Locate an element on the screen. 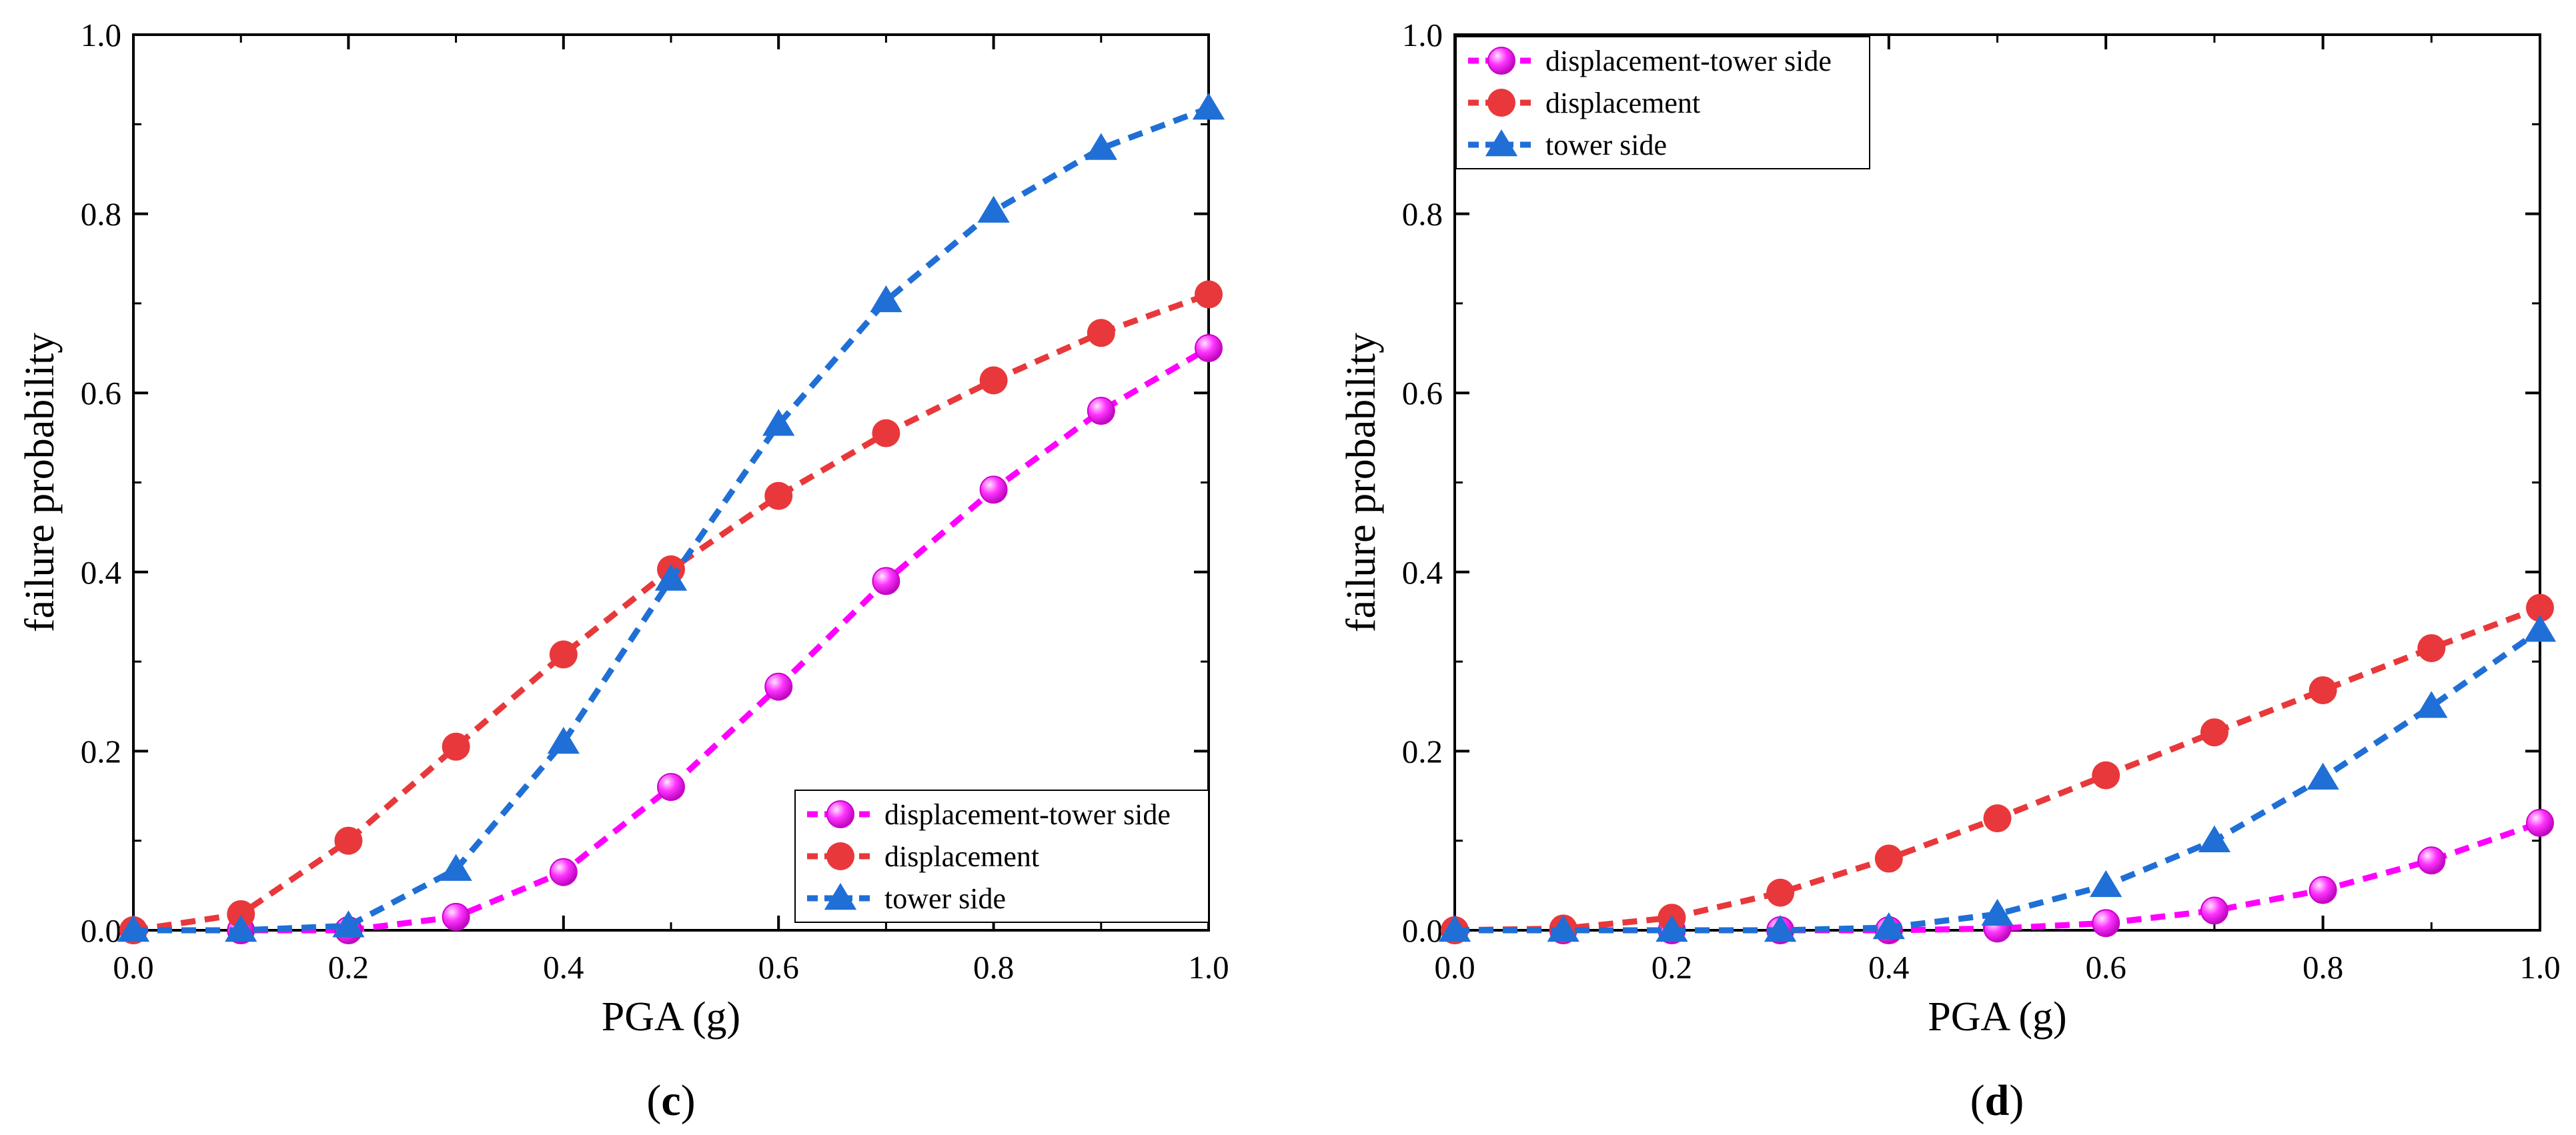 The image size is (2576, 1135). series-tower-side is located at coordinates (1997, 779).